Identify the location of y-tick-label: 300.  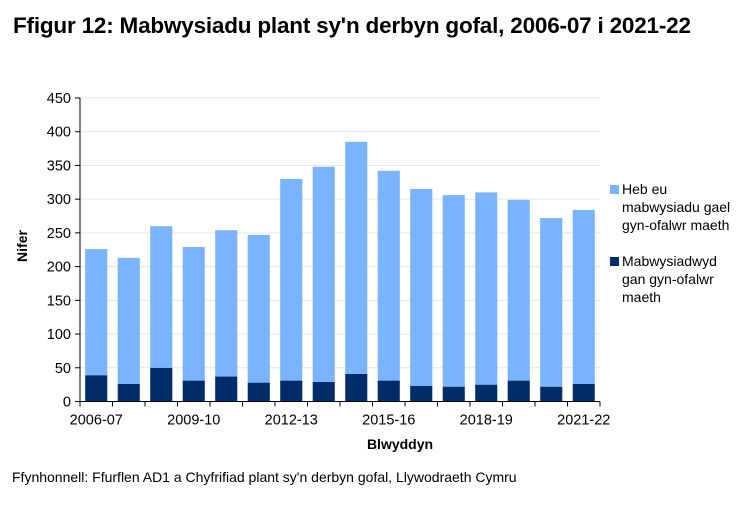
(59, 200).